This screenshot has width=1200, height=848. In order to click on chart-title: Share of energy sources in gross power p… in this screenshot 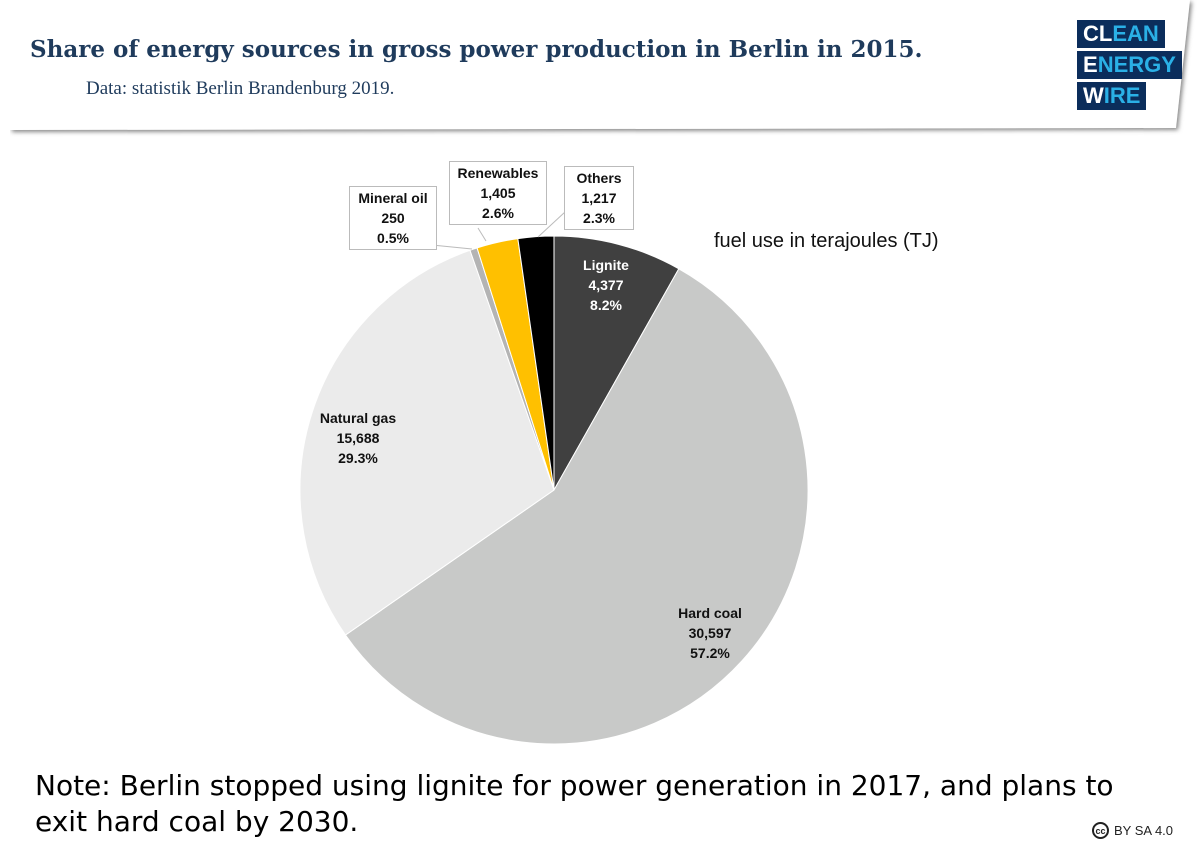, I will do `click(476, 49)`.